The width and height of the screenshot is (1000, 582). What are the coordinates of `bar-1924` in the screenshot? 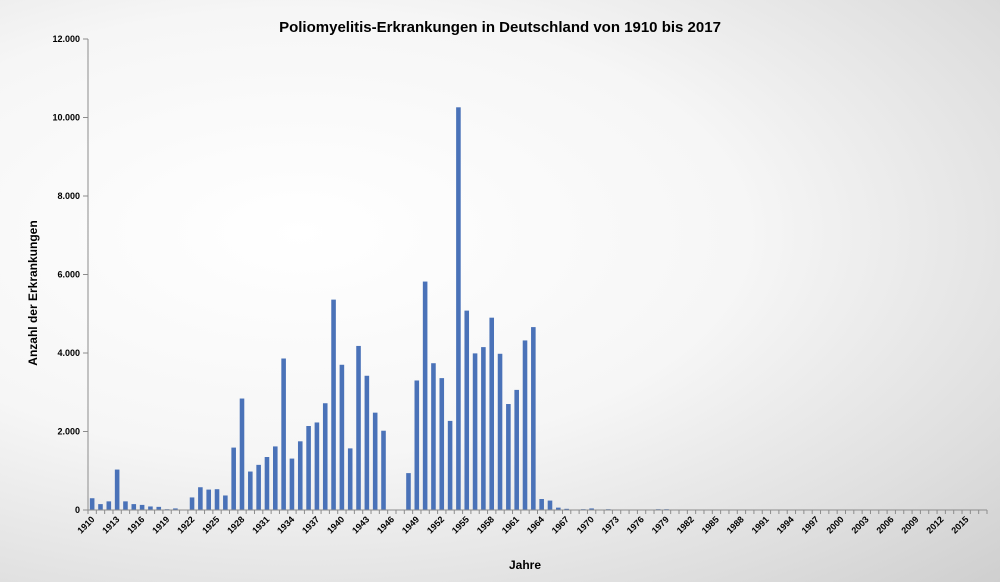 It's located at (208, 499).